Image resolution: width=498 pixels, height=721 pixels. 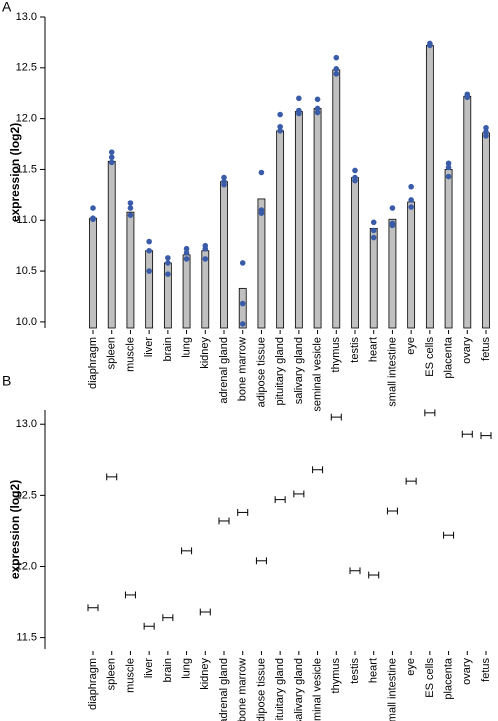 What do you see at coordinates (317, 374) in the screenshot?
I see `x-tick-label: seminal vesicle` at bounding box center [317, 374].